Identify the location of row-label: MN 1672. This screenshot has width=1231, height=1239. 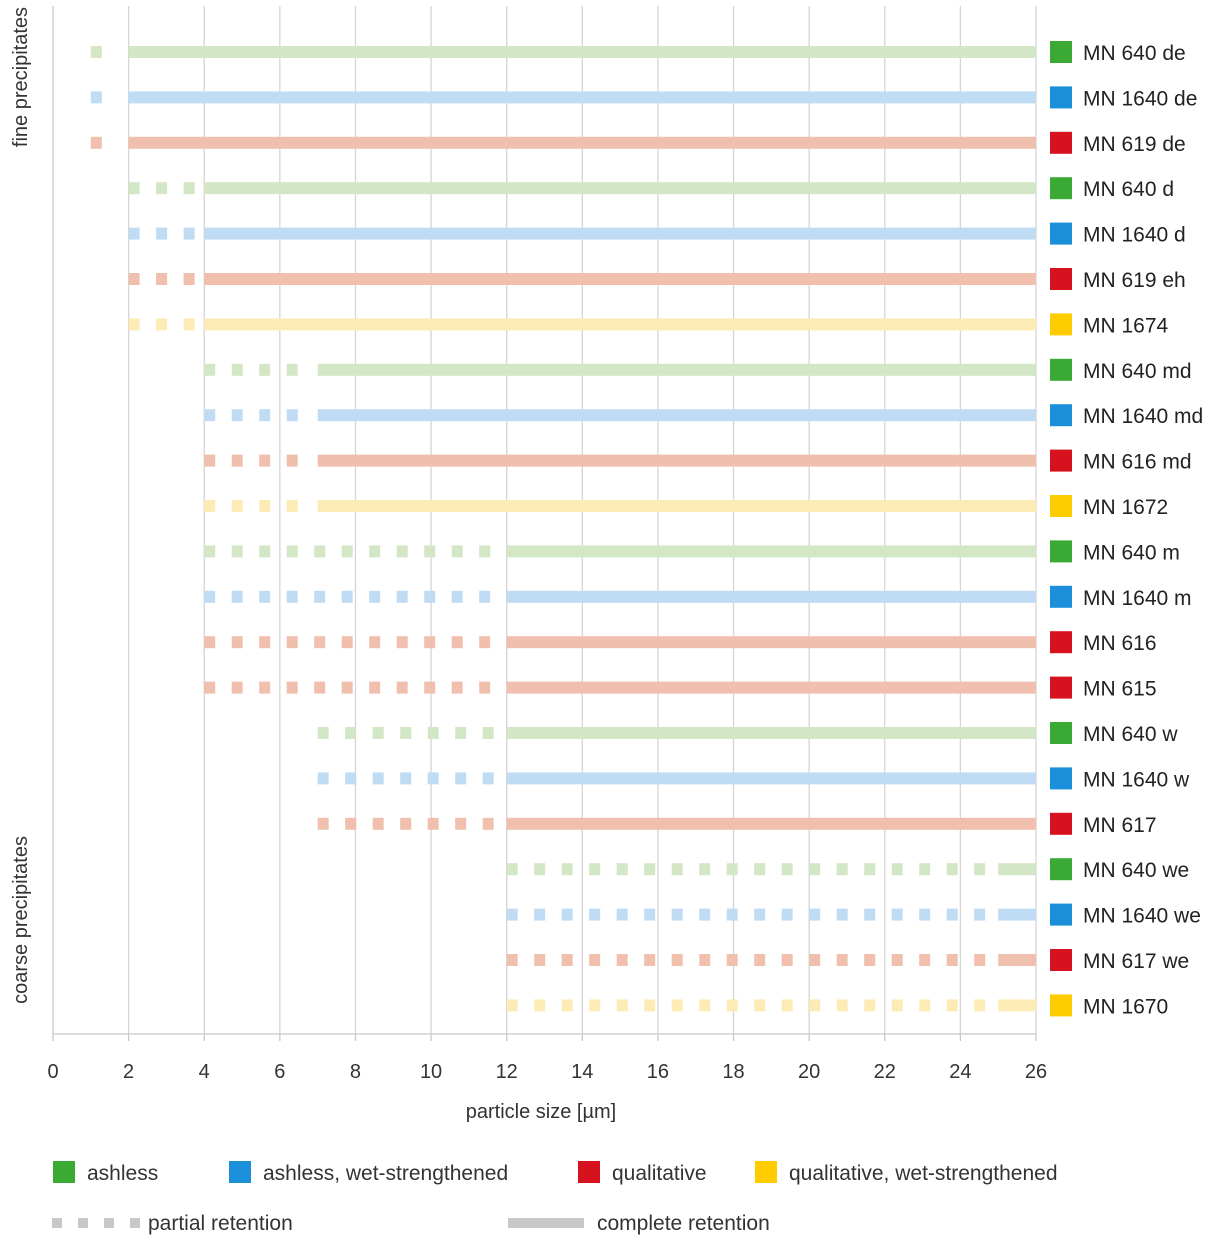
(1125, 507).